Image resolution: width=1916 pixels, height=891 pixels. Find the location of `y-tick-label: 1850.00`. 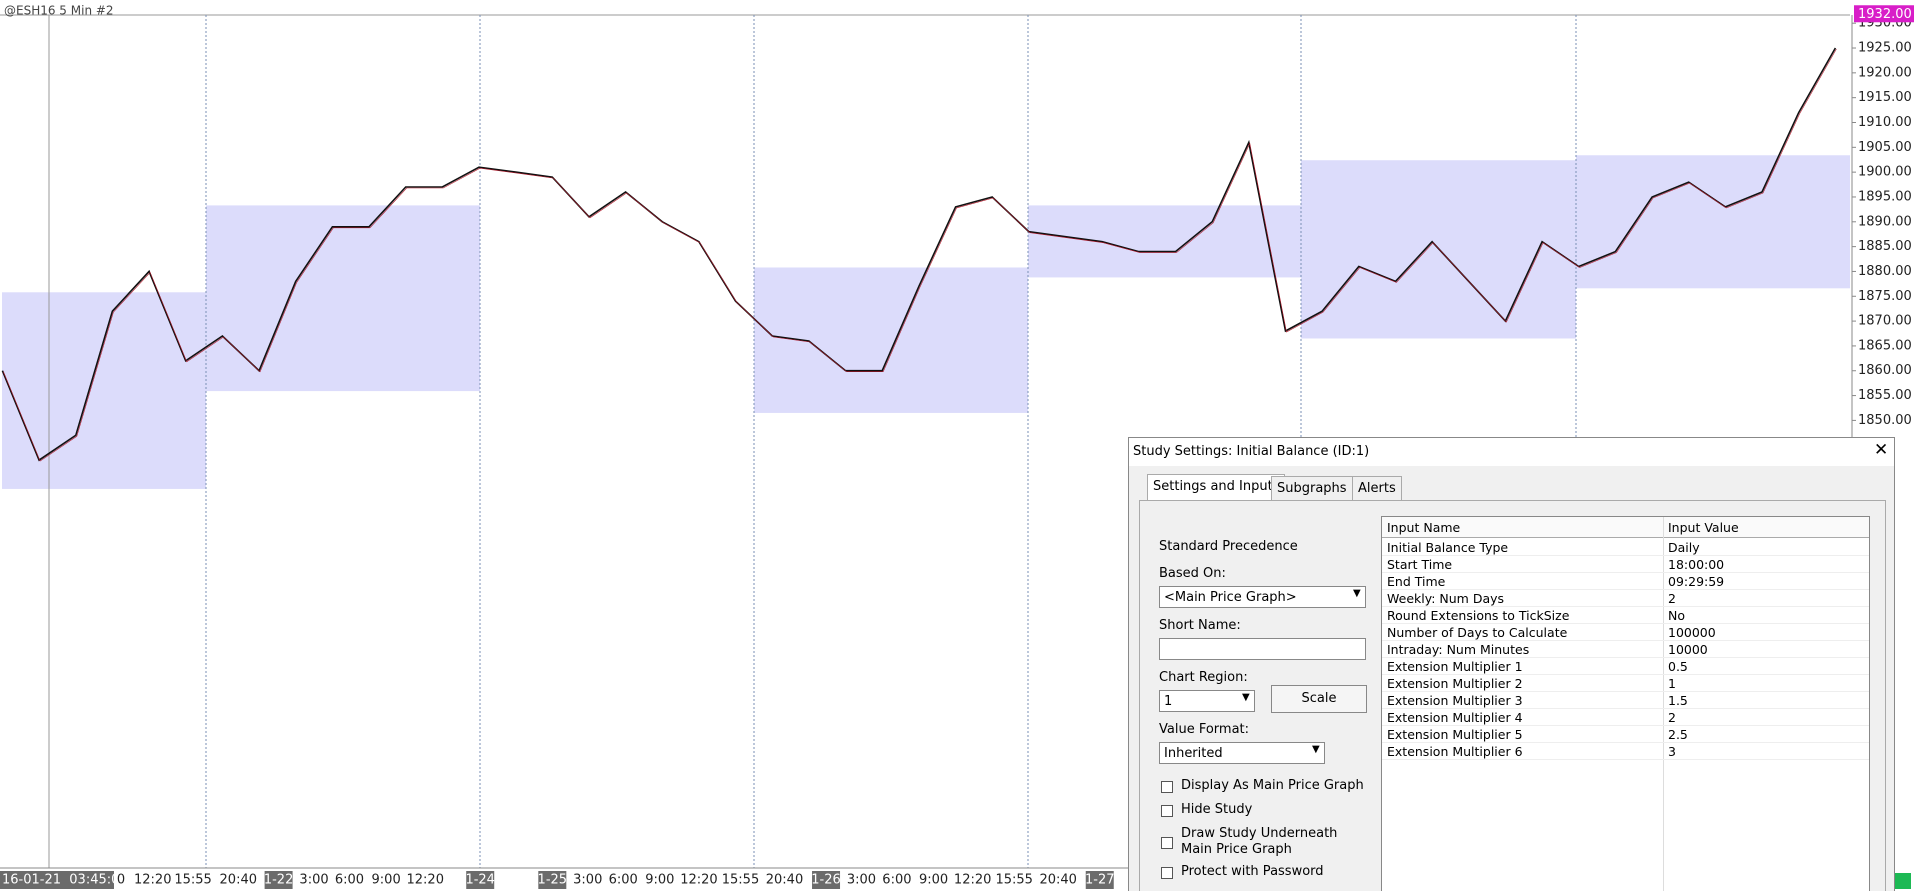

y-tick-label: 1850.00 is located at coordinates (1885, 420).